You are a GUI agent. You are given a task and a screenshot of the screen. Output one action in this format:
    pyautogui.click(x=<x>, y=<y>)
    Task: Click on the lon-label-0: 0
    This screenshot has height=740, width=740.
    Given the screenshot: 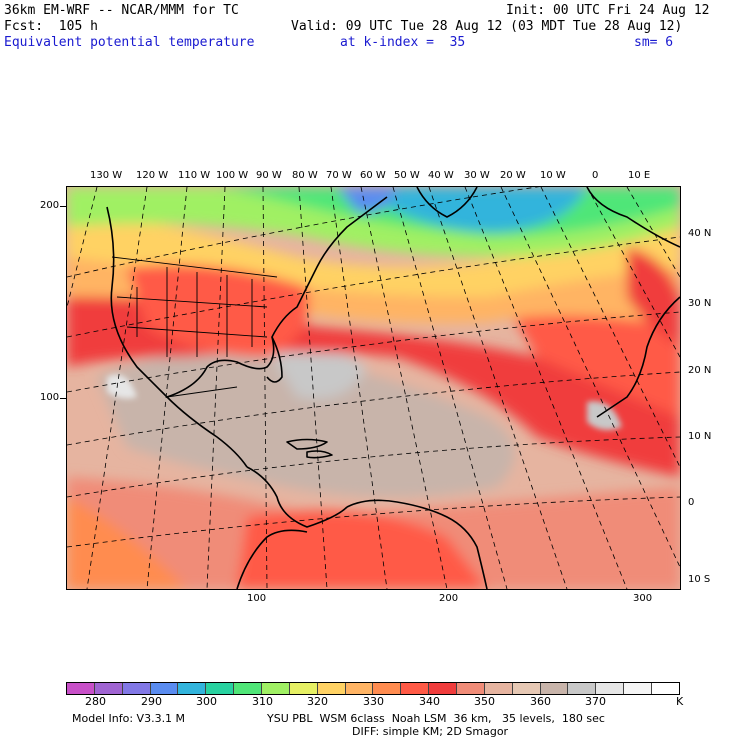 What is the action you would take?
    pyautogui.click(x=595, y=175)
    